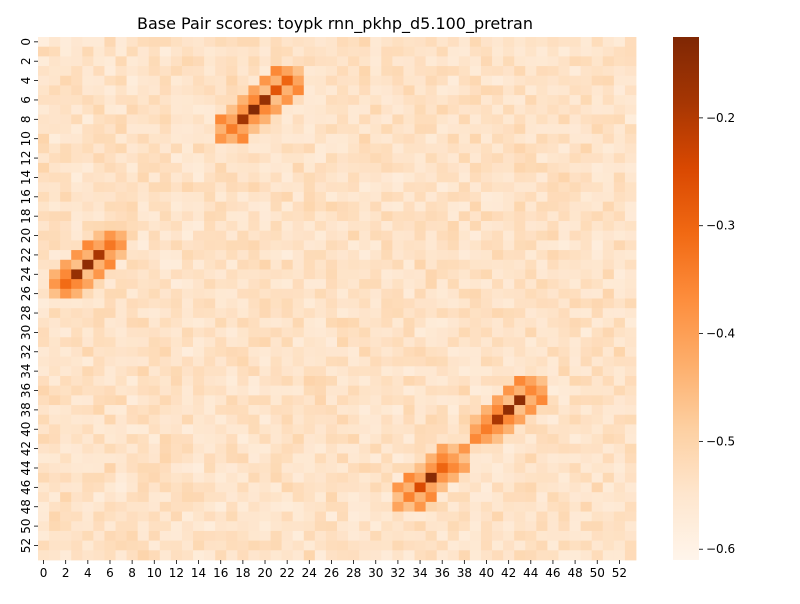 This screenshot has width=800, height=604. What do you see at coordinates (464, 573) in the screenshot?
I see `x-tick-label: 38` at bounding box center [464, 573].